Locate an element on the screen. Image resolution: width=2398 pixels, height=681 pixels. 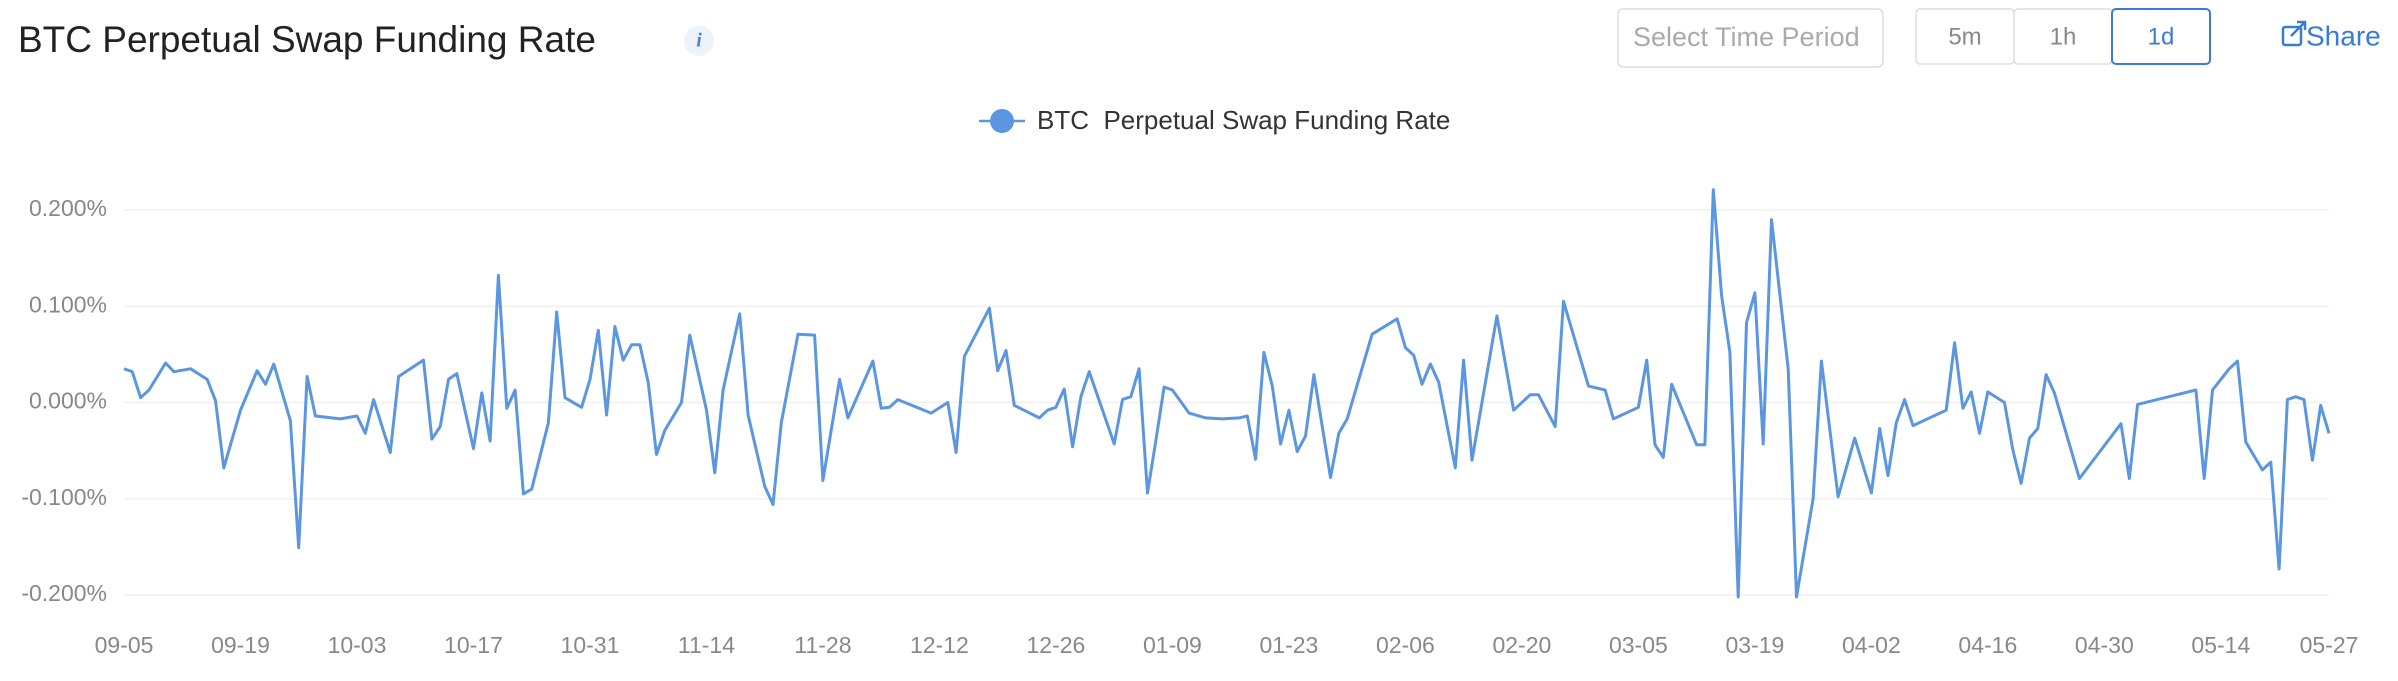
x-tick-label: 03-19 is located at coordinates (1754, 645).